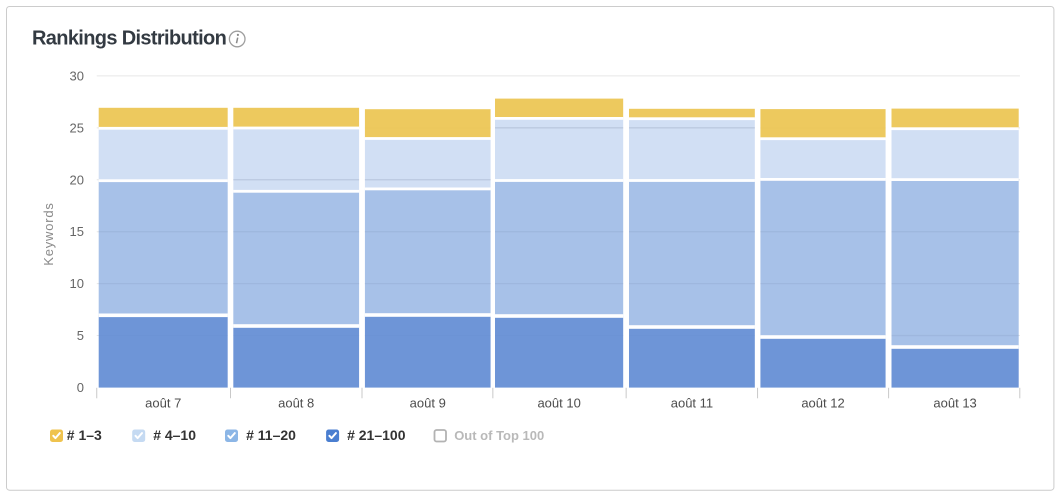  Describe the element at coordinates (48, 233) in the screenshot. I see `svg-text: Keywords` at that location.